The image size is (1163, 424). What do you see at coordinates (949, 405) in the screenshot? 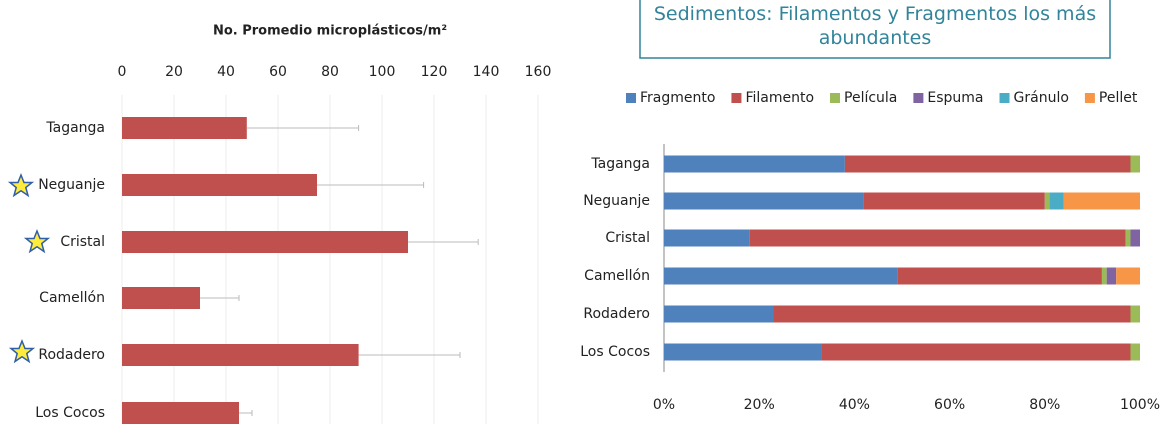
I see `x-tick-label: 60%` at bounding box center [949, 405].